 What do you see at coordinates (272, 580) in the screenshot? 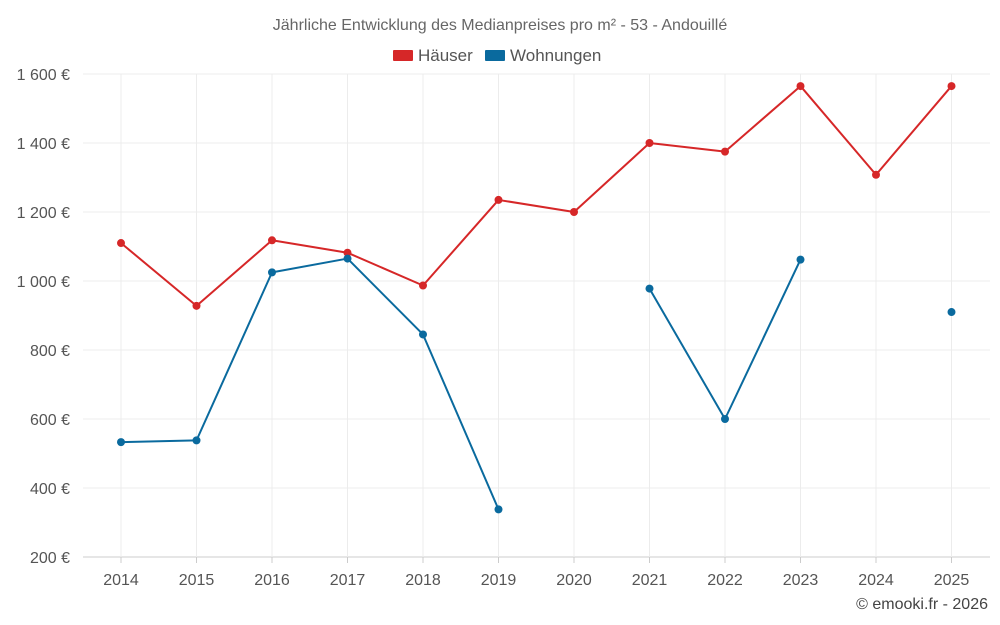
I see `x-tick-label: 2016` at bounding box center [272, 580].